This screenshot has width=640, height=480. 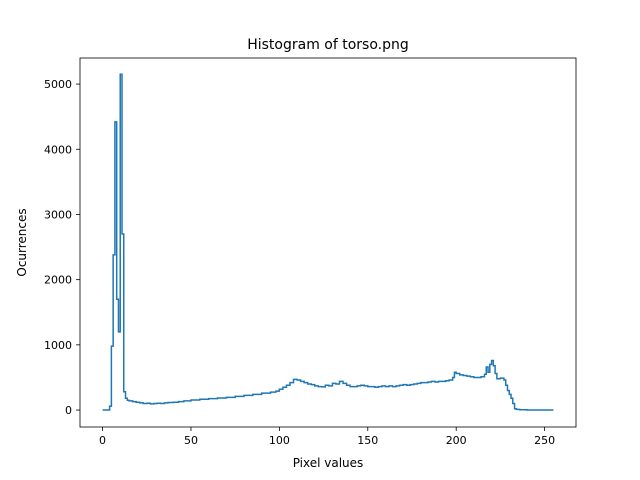 I want to click on y-tick-label: 1000, so click(x=58, y=345).